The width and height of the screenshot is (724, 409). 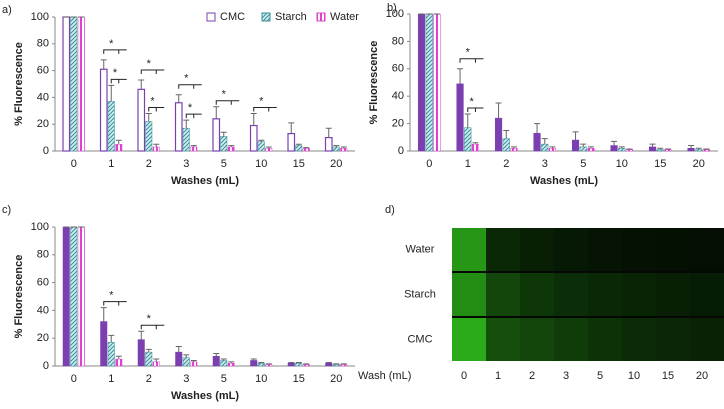 What do you see at coordinates (532, 376) in the screenshot?
I see `wash-label: 2` at bounding box center [532, 376].